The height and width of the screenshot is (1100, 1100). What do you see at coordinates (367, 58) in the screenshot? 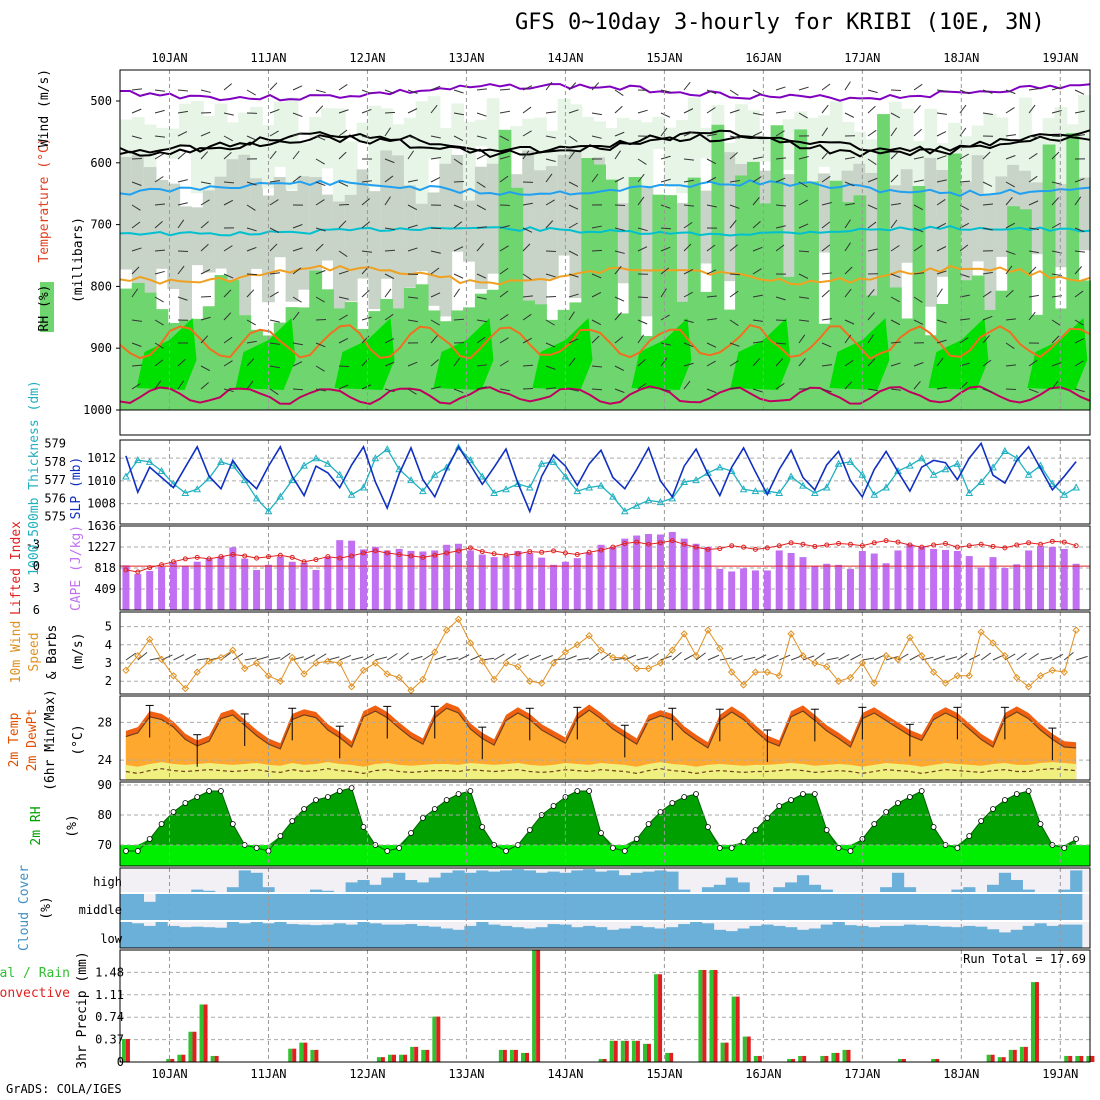
I see `date-tick-top: 12JAN` at bounding box center [367, 58].